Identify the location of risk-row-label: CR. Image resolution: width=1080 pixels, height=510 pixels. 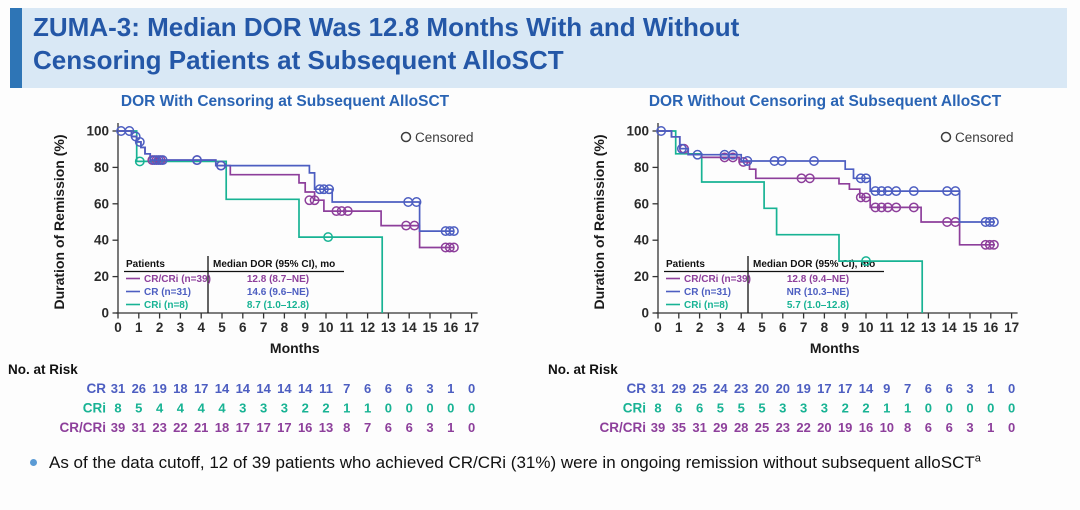
(637, 388).